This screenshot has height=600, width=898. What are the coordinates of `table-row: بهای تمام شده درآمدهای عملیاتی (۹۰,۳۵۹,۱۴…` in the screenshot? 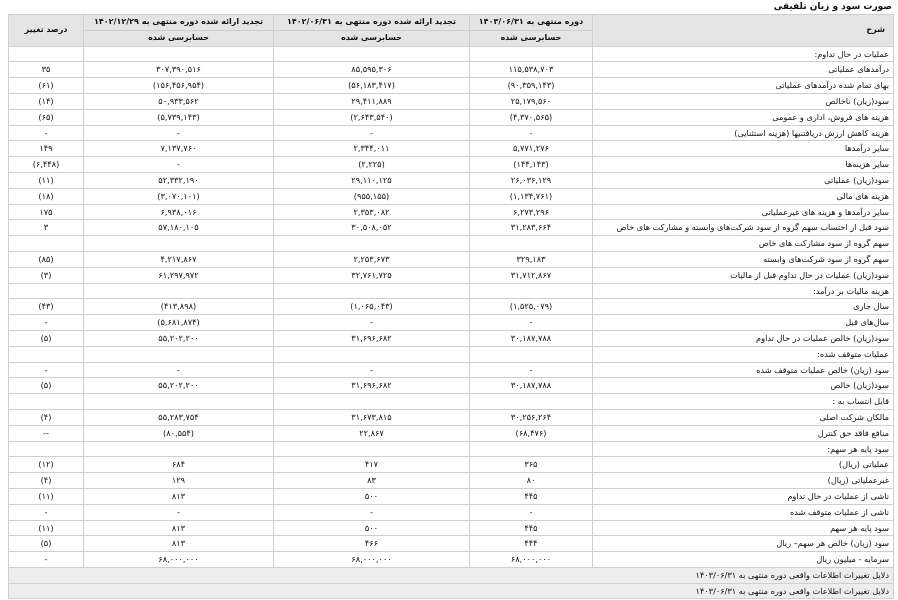 It's located at (451, 85).